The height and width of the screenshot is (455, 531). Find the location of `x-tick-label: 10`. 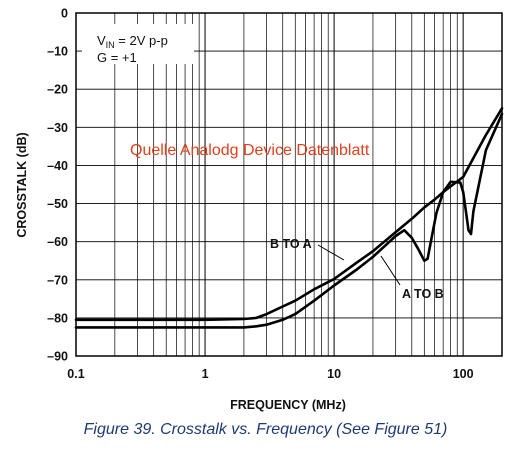

x-tick-label: 10 is located at coordinates (334, 374).